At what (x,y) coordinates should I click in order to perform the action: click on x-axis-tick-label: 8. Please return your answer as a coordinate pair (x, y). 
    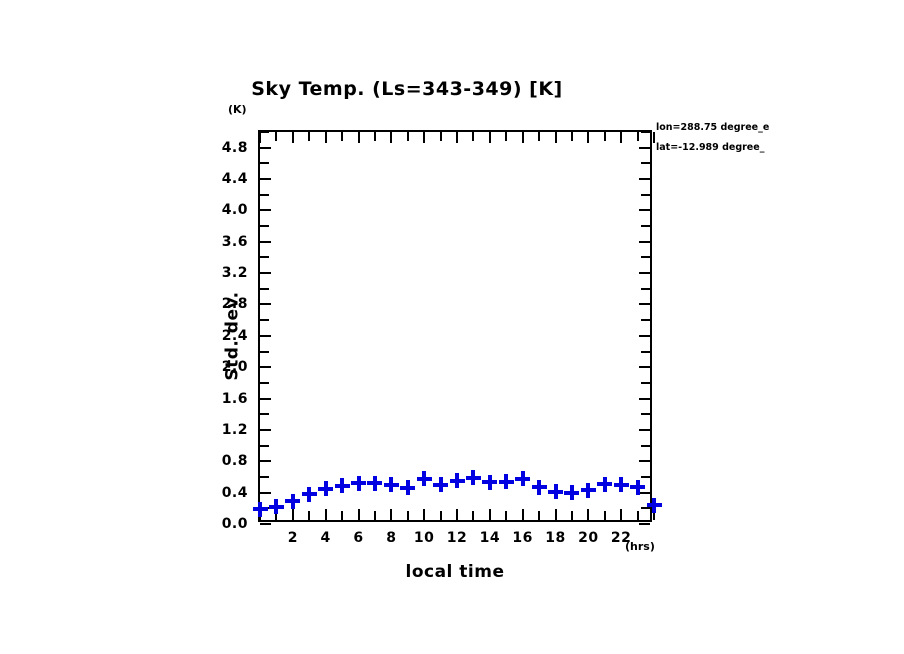
    Looking at the image, I should click on (391, 538).